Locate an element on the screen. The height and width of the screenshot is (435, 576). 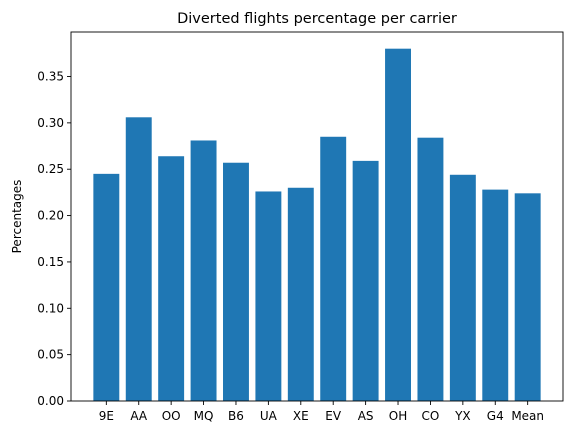
bar-xe is located at coordinates (300, 294).